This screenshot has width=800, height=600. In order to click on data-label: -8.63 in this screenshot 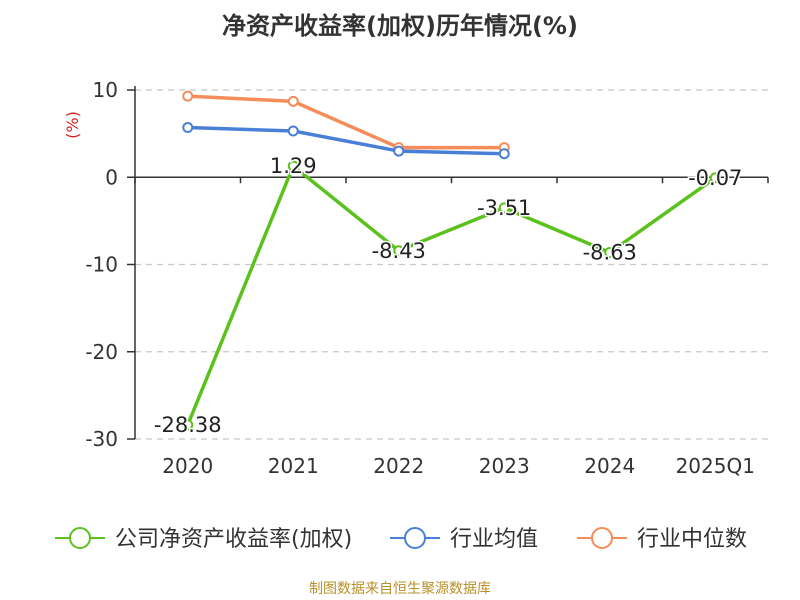, I will do `click(610, 253)`.